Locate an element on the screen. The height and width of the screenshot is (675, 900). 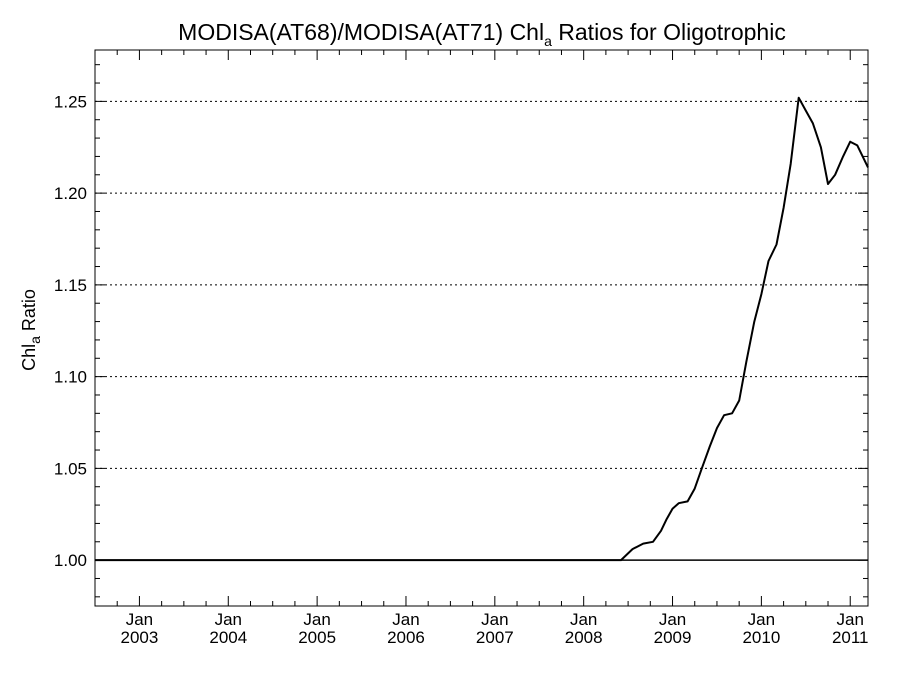
y-tick-label: 1.15 is located at coordinates (70, 285).